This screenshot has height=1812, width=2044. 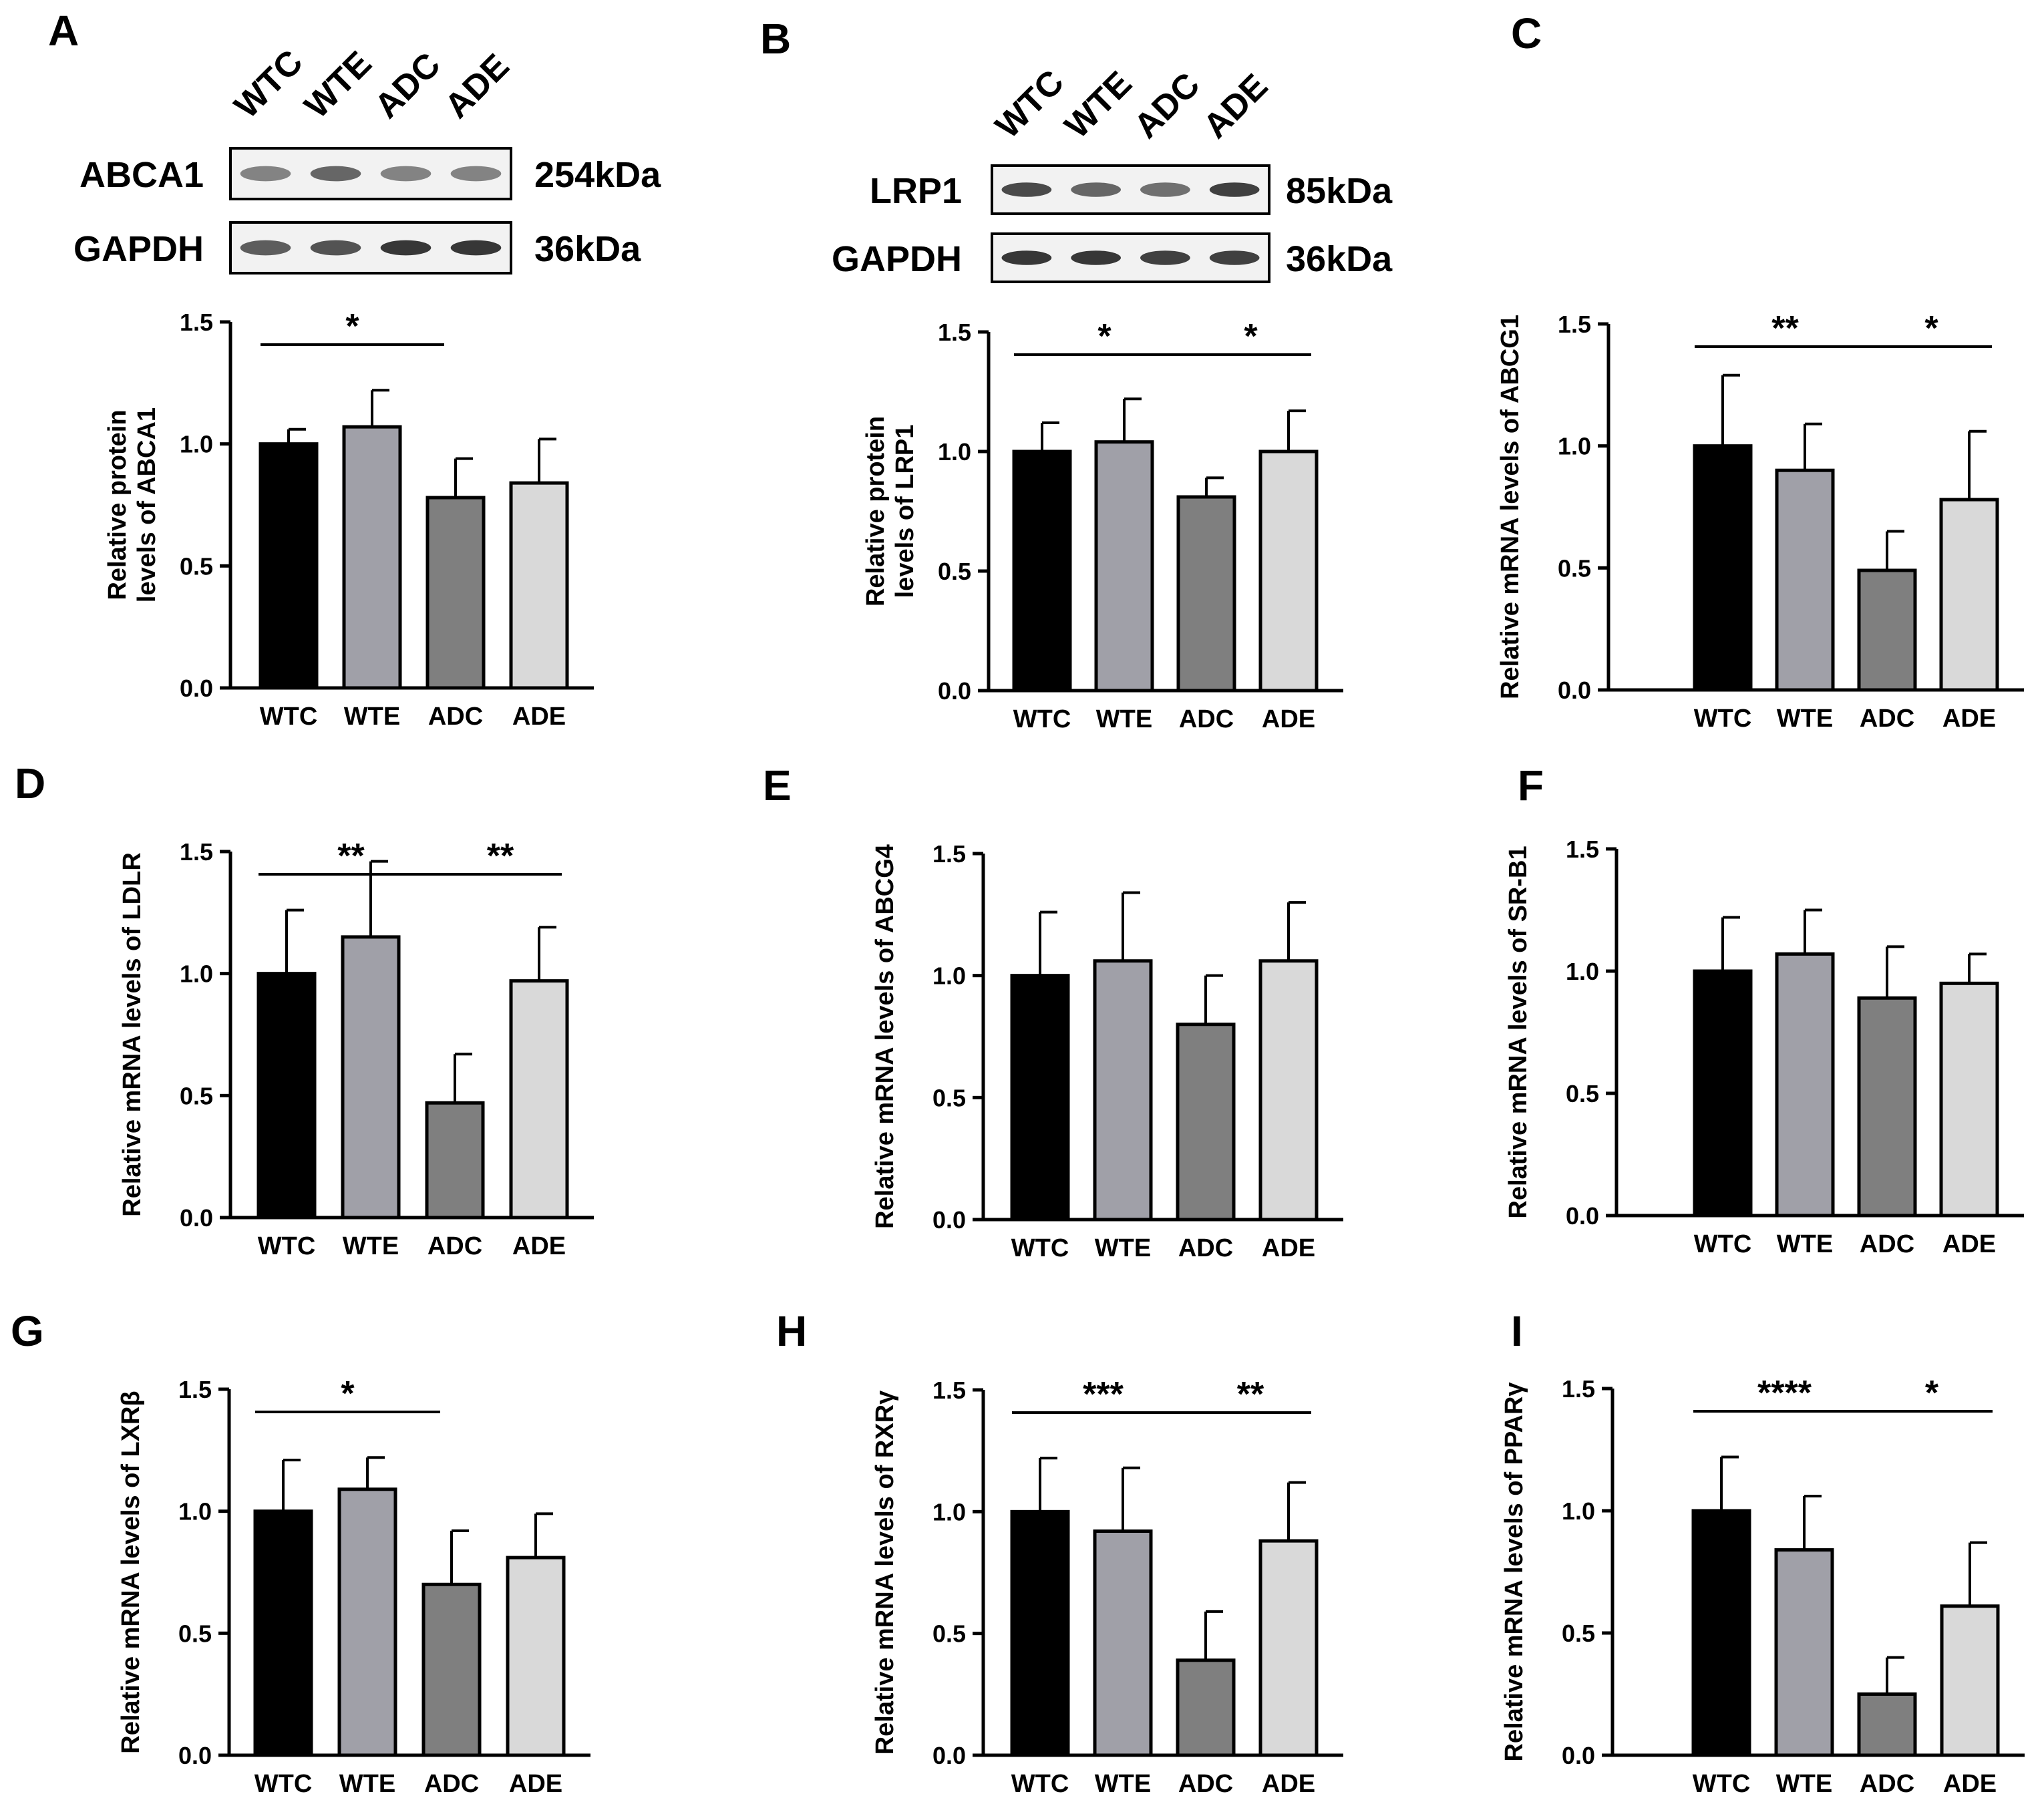 I want to click on panel-letter: D, so click(x=30, y=783).